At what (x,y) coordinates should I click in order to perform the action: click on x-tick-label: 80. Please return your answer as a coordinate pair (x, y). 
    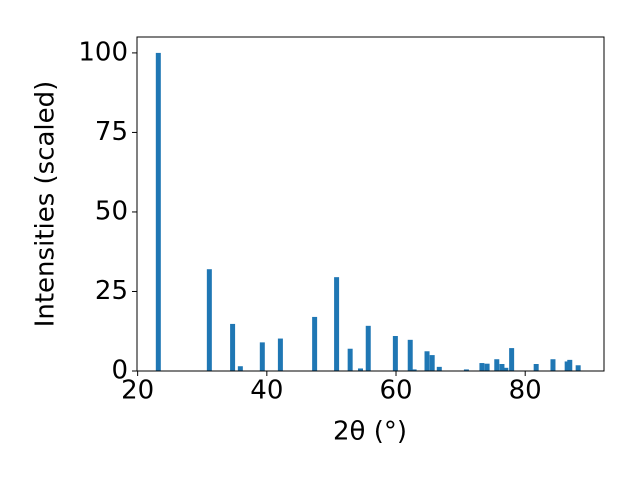
    Looking at the image, I should click on (525, 391).